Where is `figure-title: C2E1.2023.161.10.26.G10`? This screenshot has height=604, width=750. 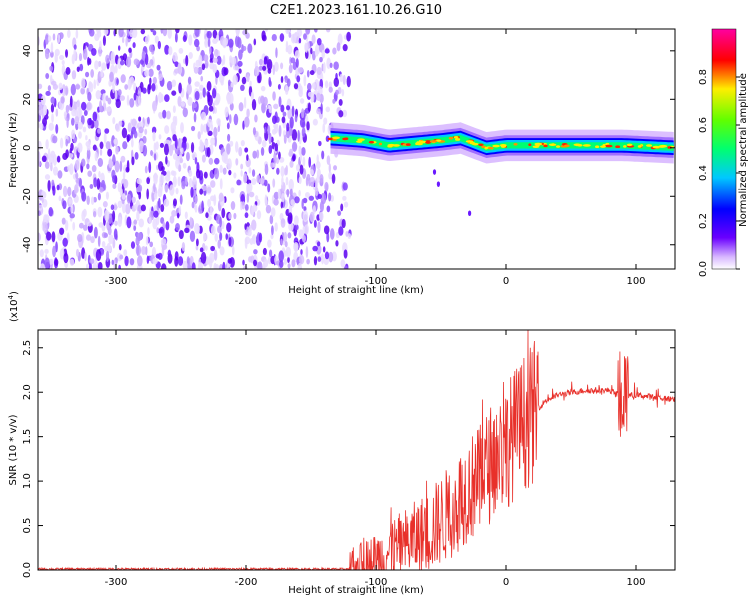
figure-title: C2E1.2023.161.10.26.G10 is located at coordinates (356, 10).